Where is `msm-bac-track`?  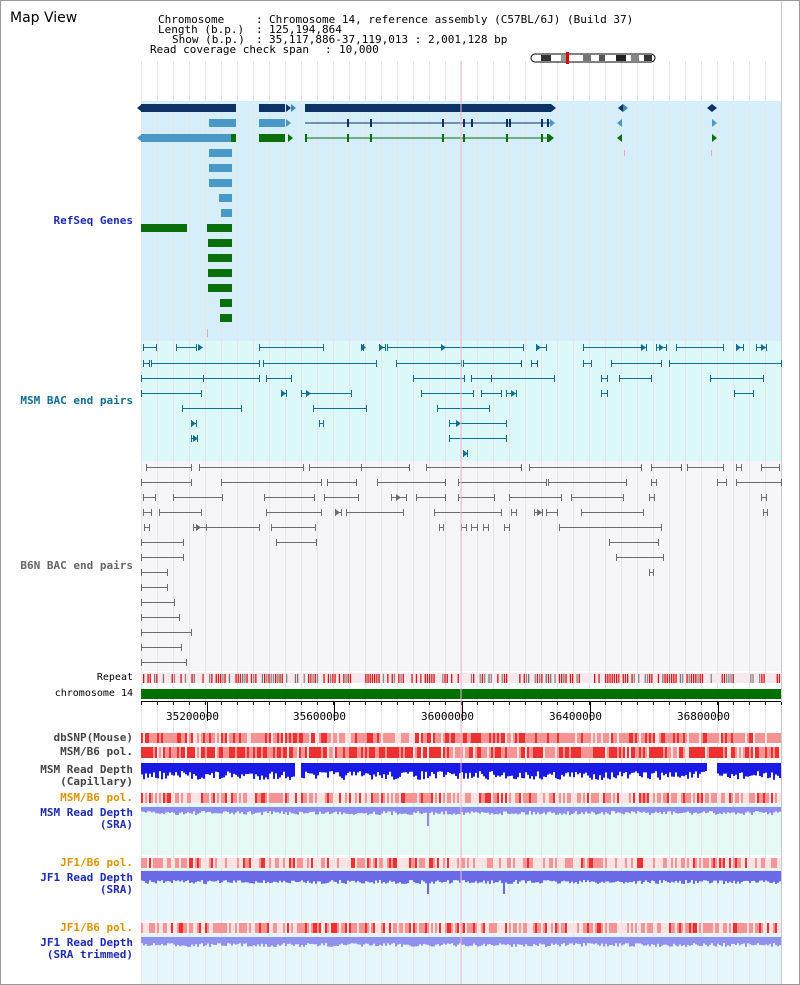
msm-bac-track is located at coordinates (461, 400).